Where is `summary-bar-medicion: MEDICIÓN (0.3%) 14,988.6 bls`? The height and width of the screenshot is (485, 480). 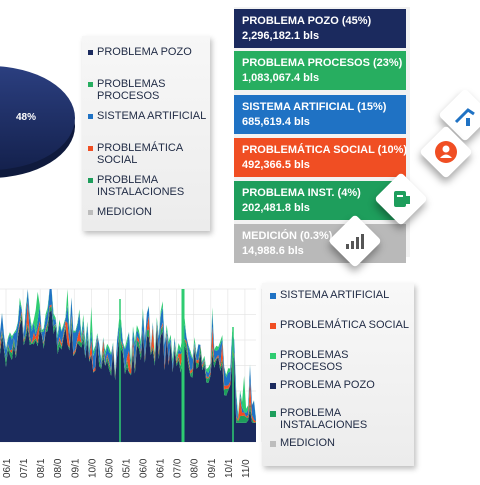 summary-bar-medicion: MEDICIÓN (0.3%) 14,988.6 bls is located at coordinates (320, 243).